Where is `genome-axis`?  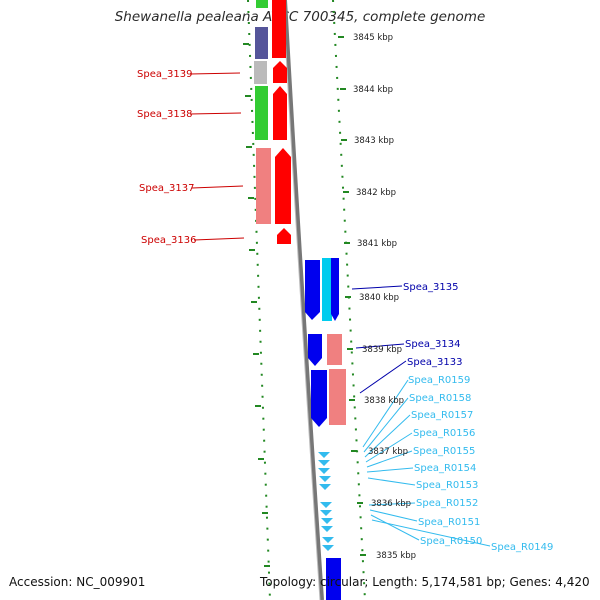
genome-axis is located at coordinates (303, 300).